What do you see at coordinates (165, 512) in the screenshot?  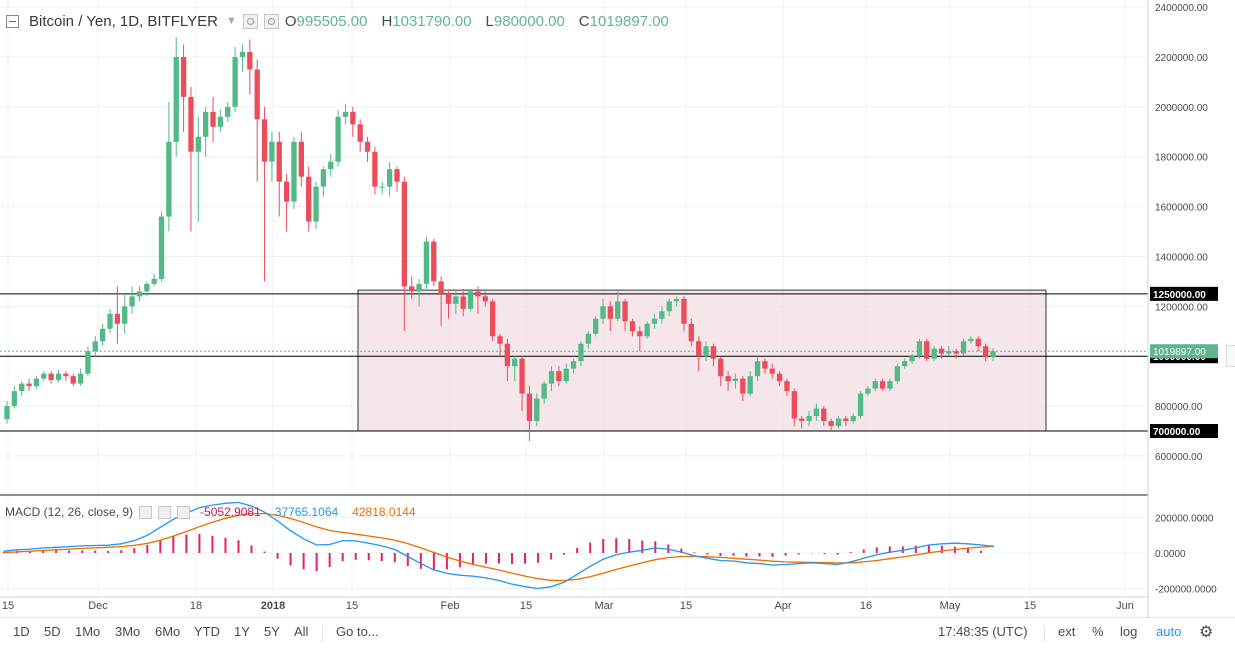 I see `macd-hide-icon` at bounding box center [165, 512].